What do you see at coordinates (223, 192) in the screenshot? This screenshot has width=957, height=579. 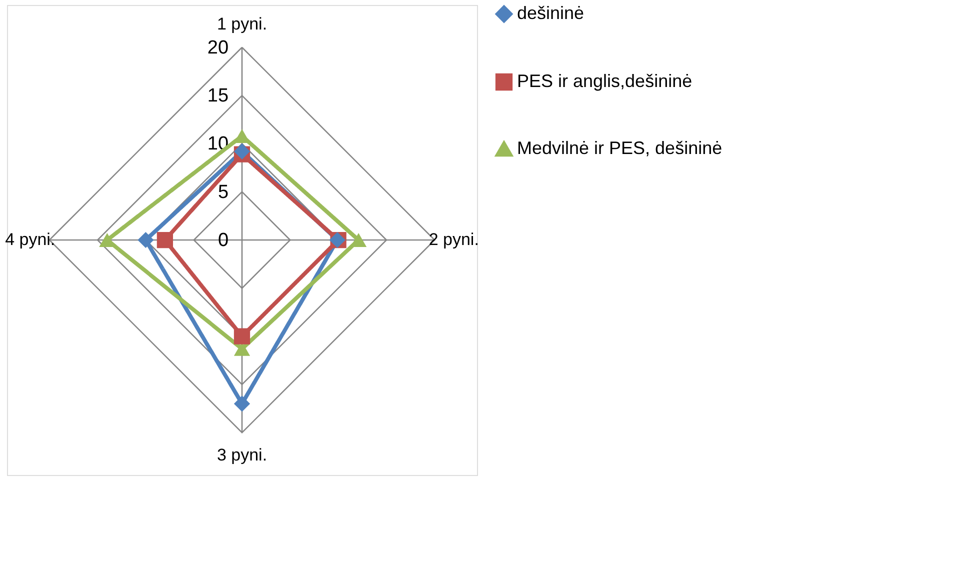 I see `y-tick-label: 5` at bounding box center [223, 192].